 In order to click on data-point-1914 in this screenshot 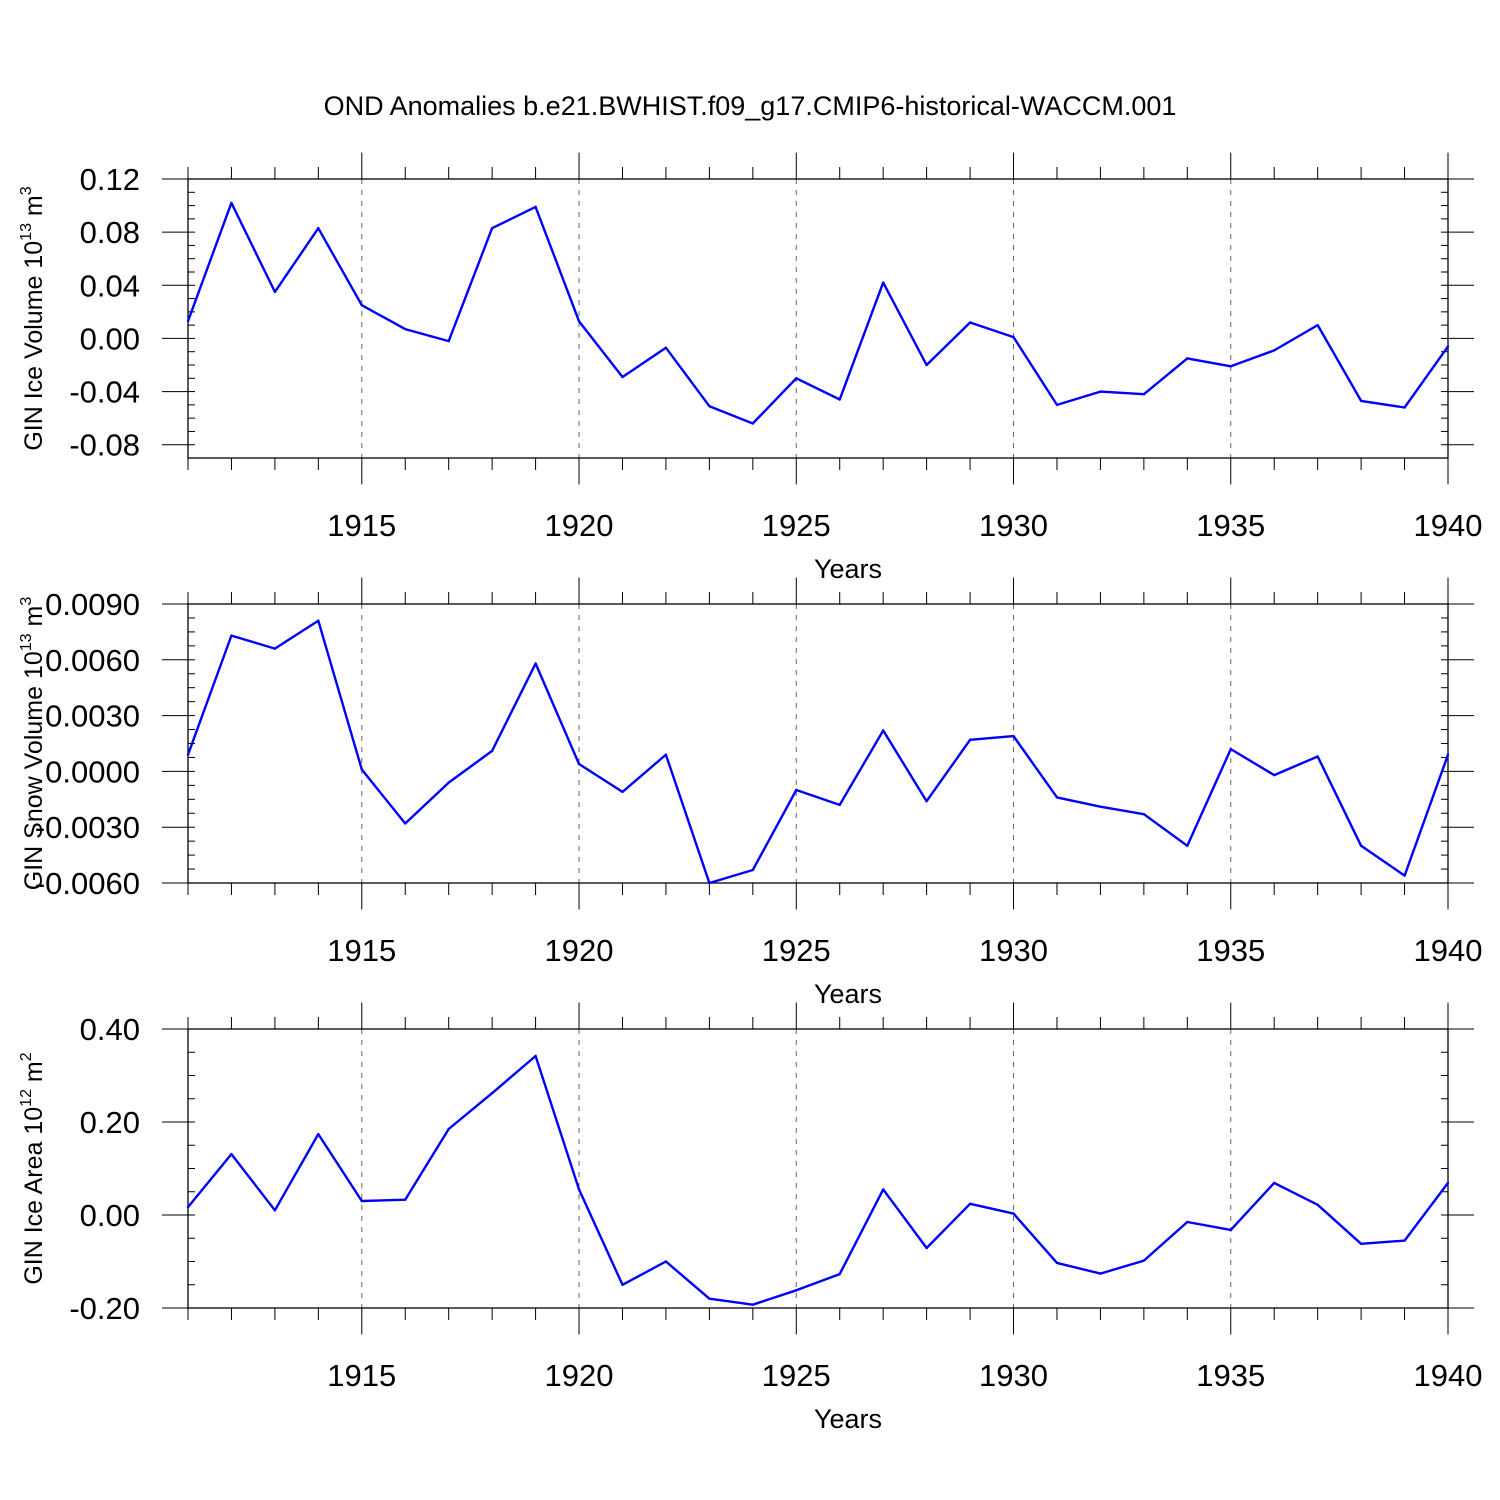, I will do `click(318, 228)`.